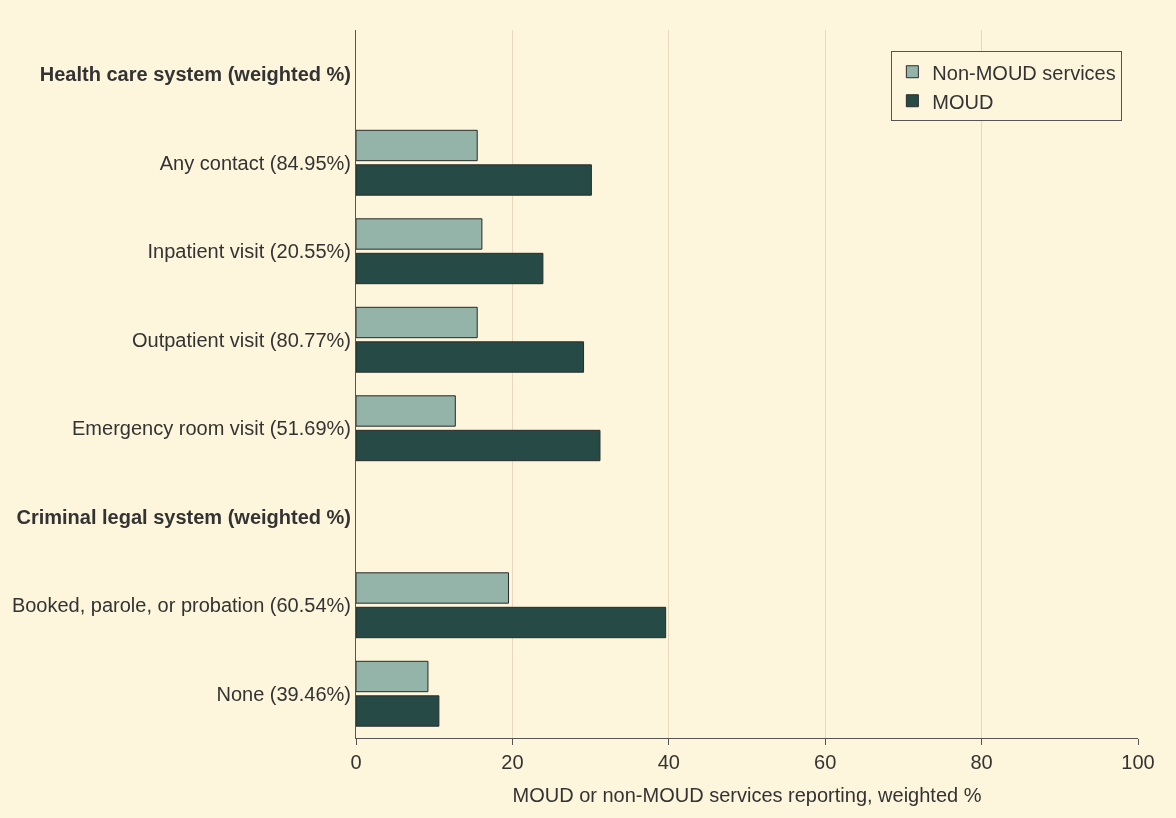 This screenshot has height=818, width=1176. Describe the element at coordinates (283, 693) in the screenshot. I see `y-tick-label: None (39.46%)` at that location.